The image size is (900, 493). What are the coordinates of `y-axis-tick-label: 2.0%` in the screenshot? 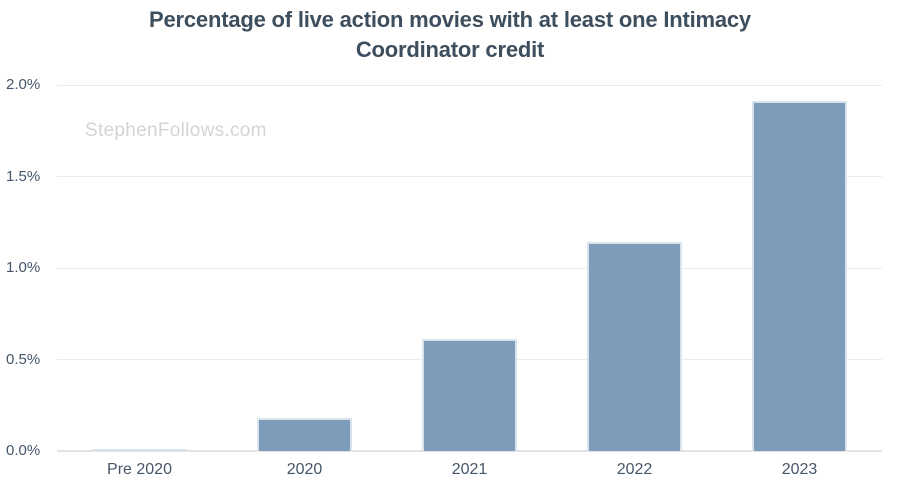 It's located at (23, 84).